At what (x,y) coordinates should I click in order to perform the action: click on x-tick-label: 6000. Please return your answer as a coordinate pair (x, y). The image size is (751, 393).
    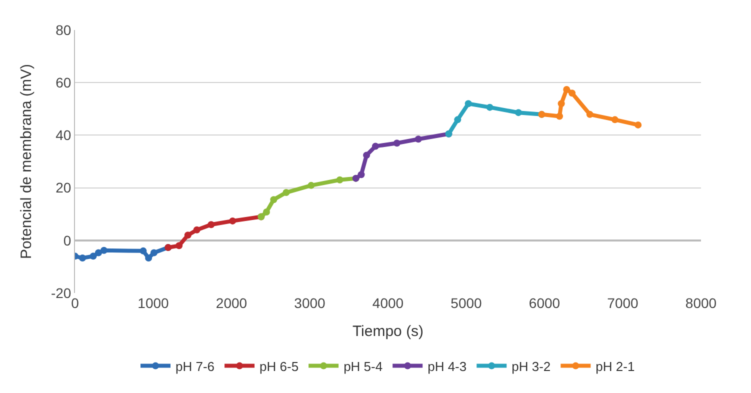
    Looking at the image, I should click on (544, 303).